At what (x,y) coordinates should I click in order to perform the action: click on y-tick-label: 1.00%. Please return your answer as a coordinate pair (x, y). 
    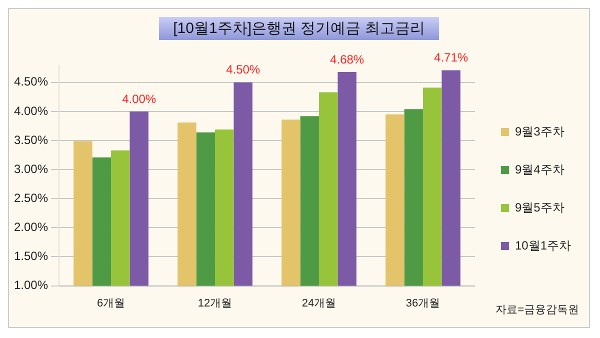
    Looking at the image, I should click on (31, 285).